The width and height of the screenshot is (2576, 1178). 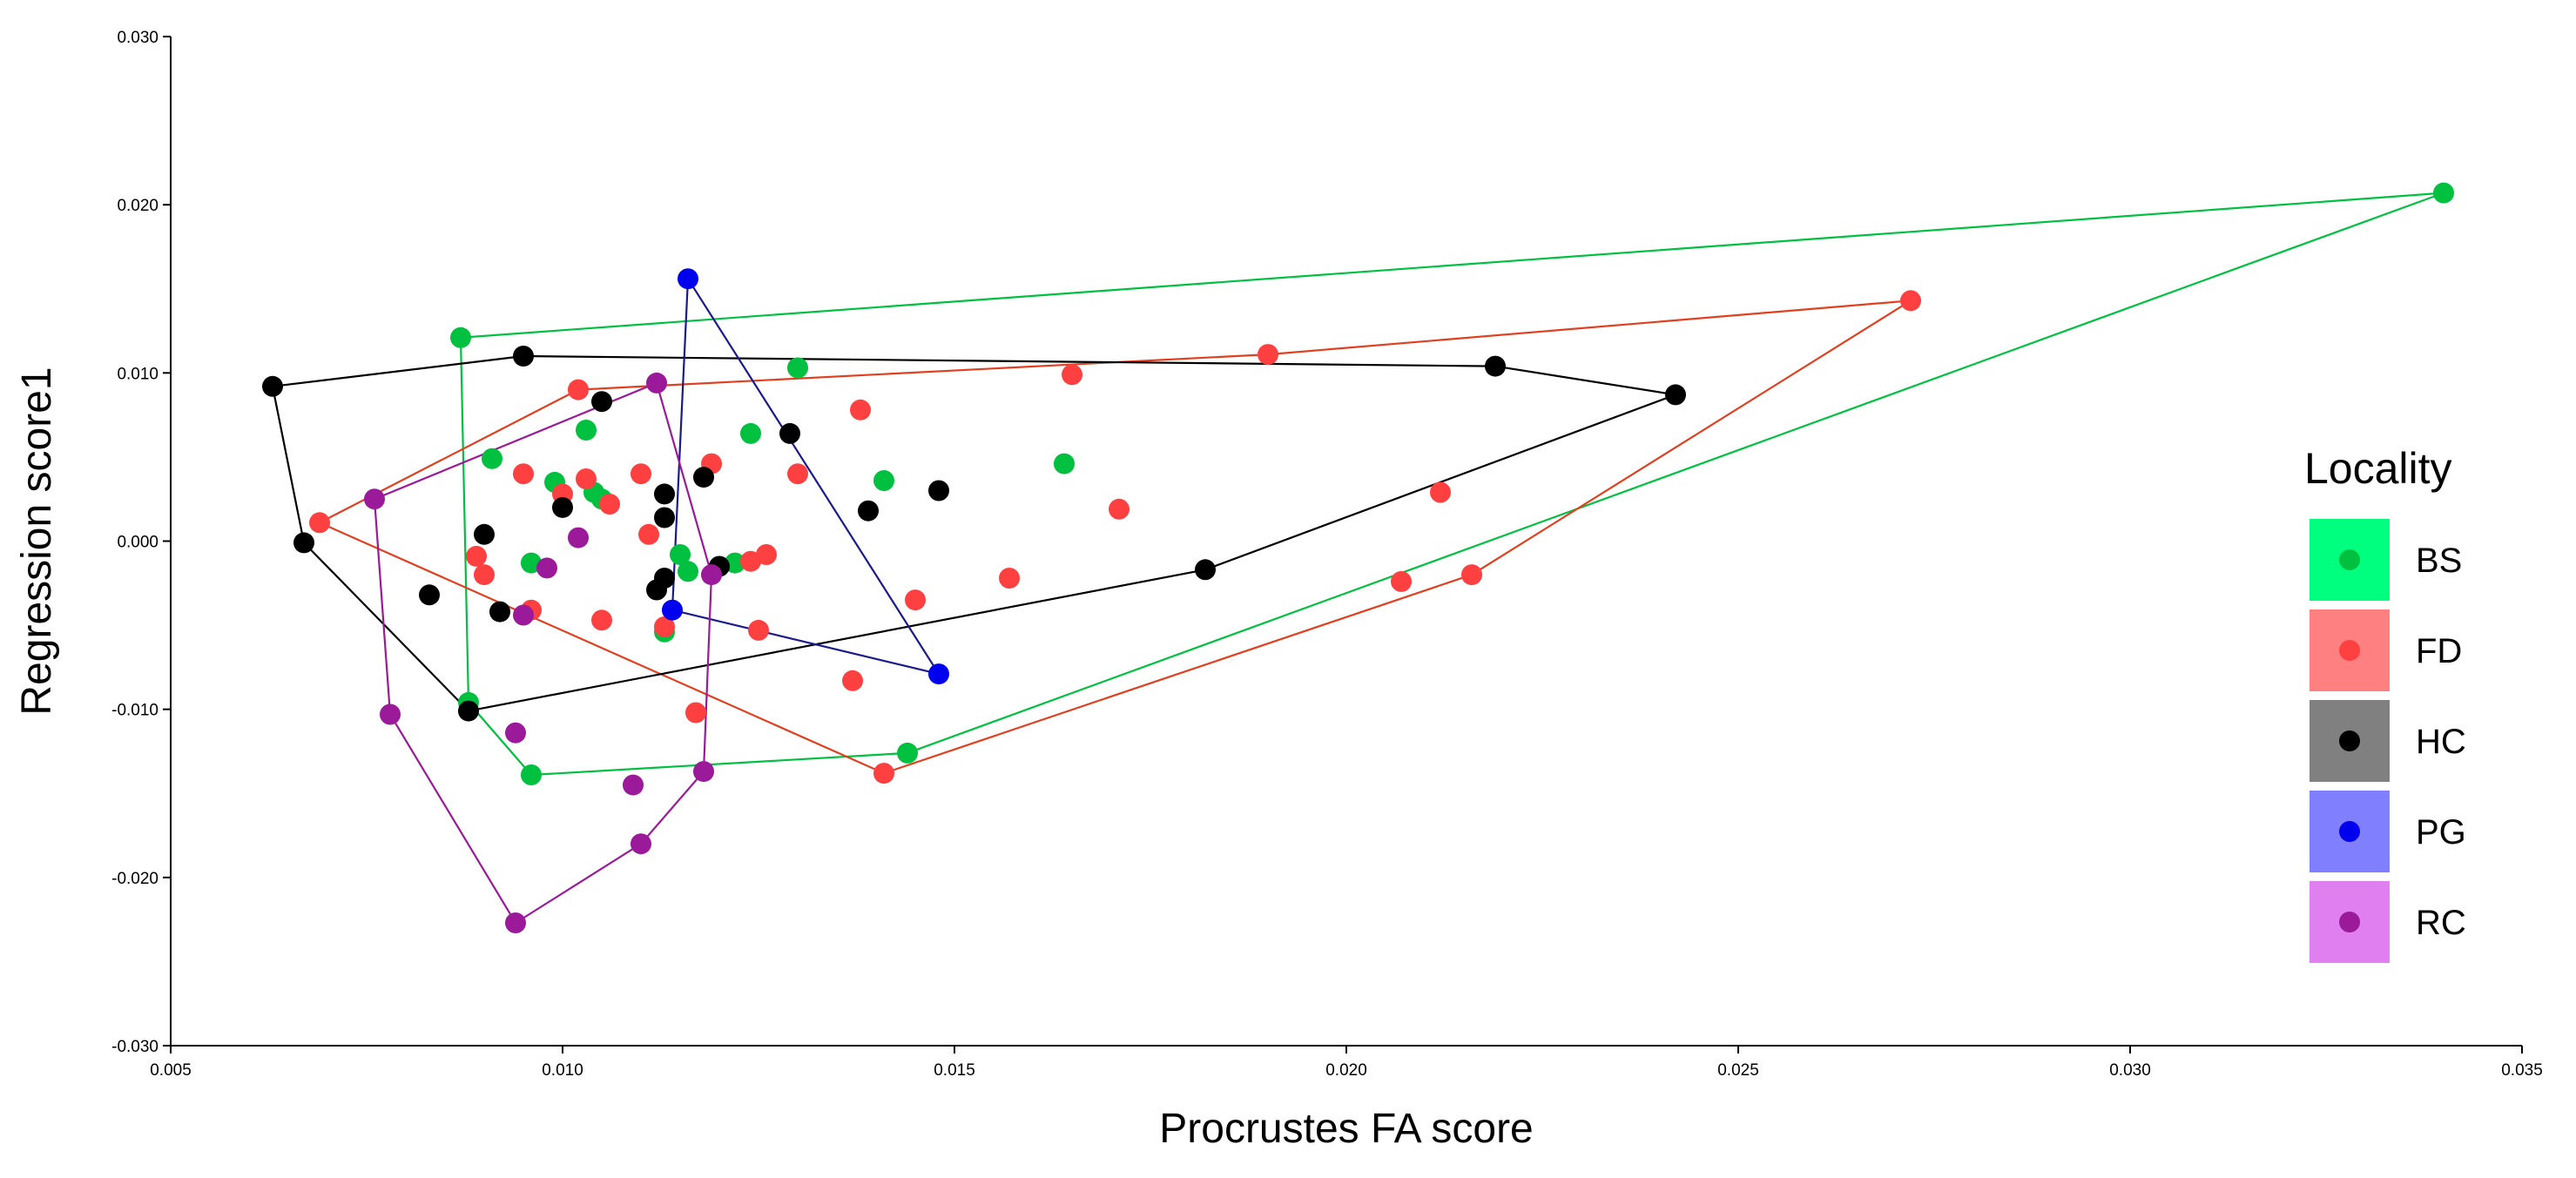 I want to click on hull-pg, so click(x=806, y=475).